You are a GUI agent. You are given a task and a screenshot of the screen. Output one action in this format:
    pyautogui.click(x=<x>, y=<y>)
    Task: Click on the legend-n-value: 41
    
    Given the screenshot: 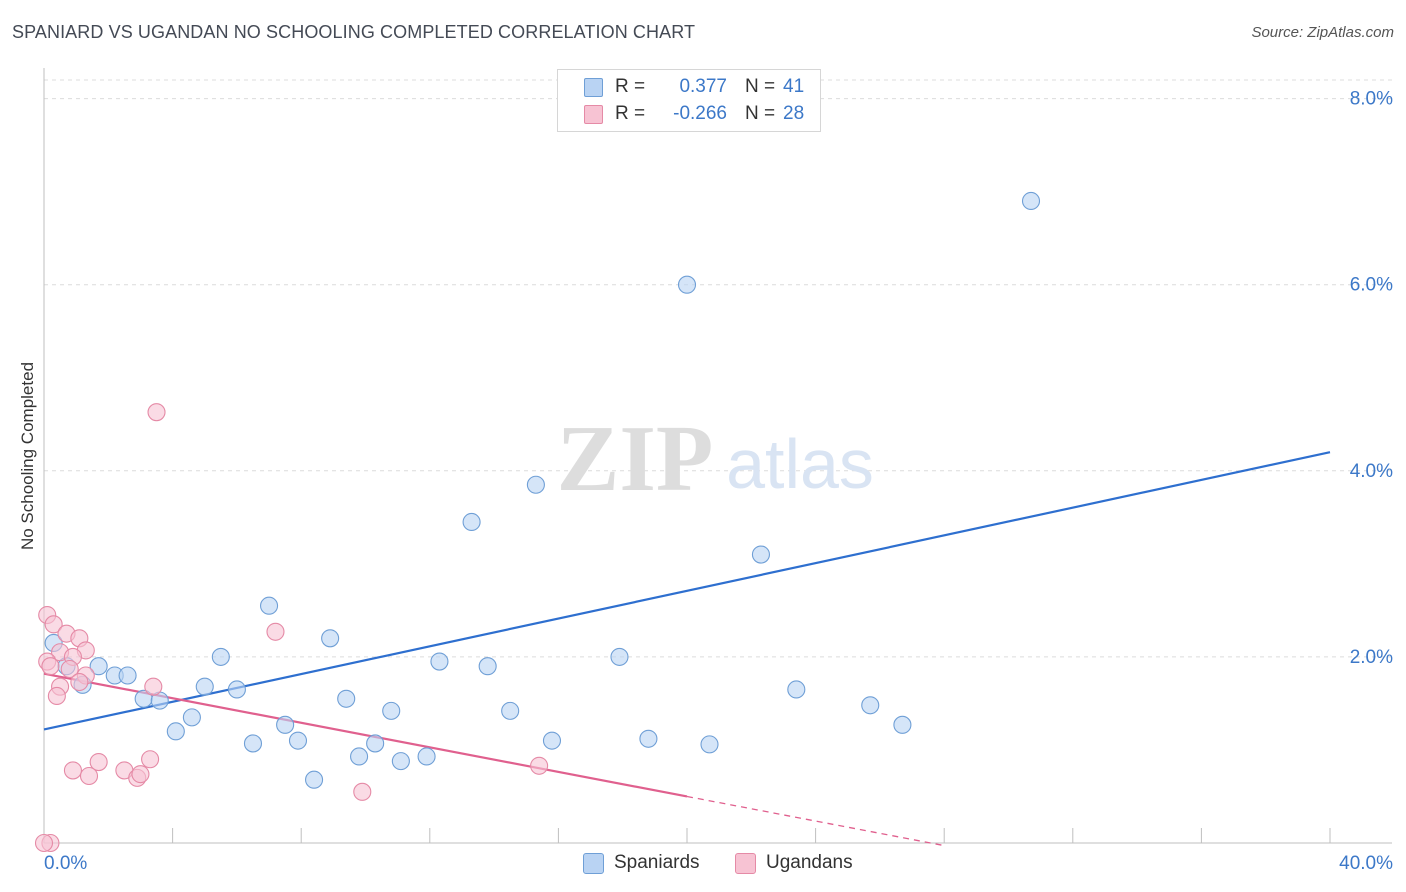 What is the action you would take?
    pyautogui.click(x=794, y=86)
    